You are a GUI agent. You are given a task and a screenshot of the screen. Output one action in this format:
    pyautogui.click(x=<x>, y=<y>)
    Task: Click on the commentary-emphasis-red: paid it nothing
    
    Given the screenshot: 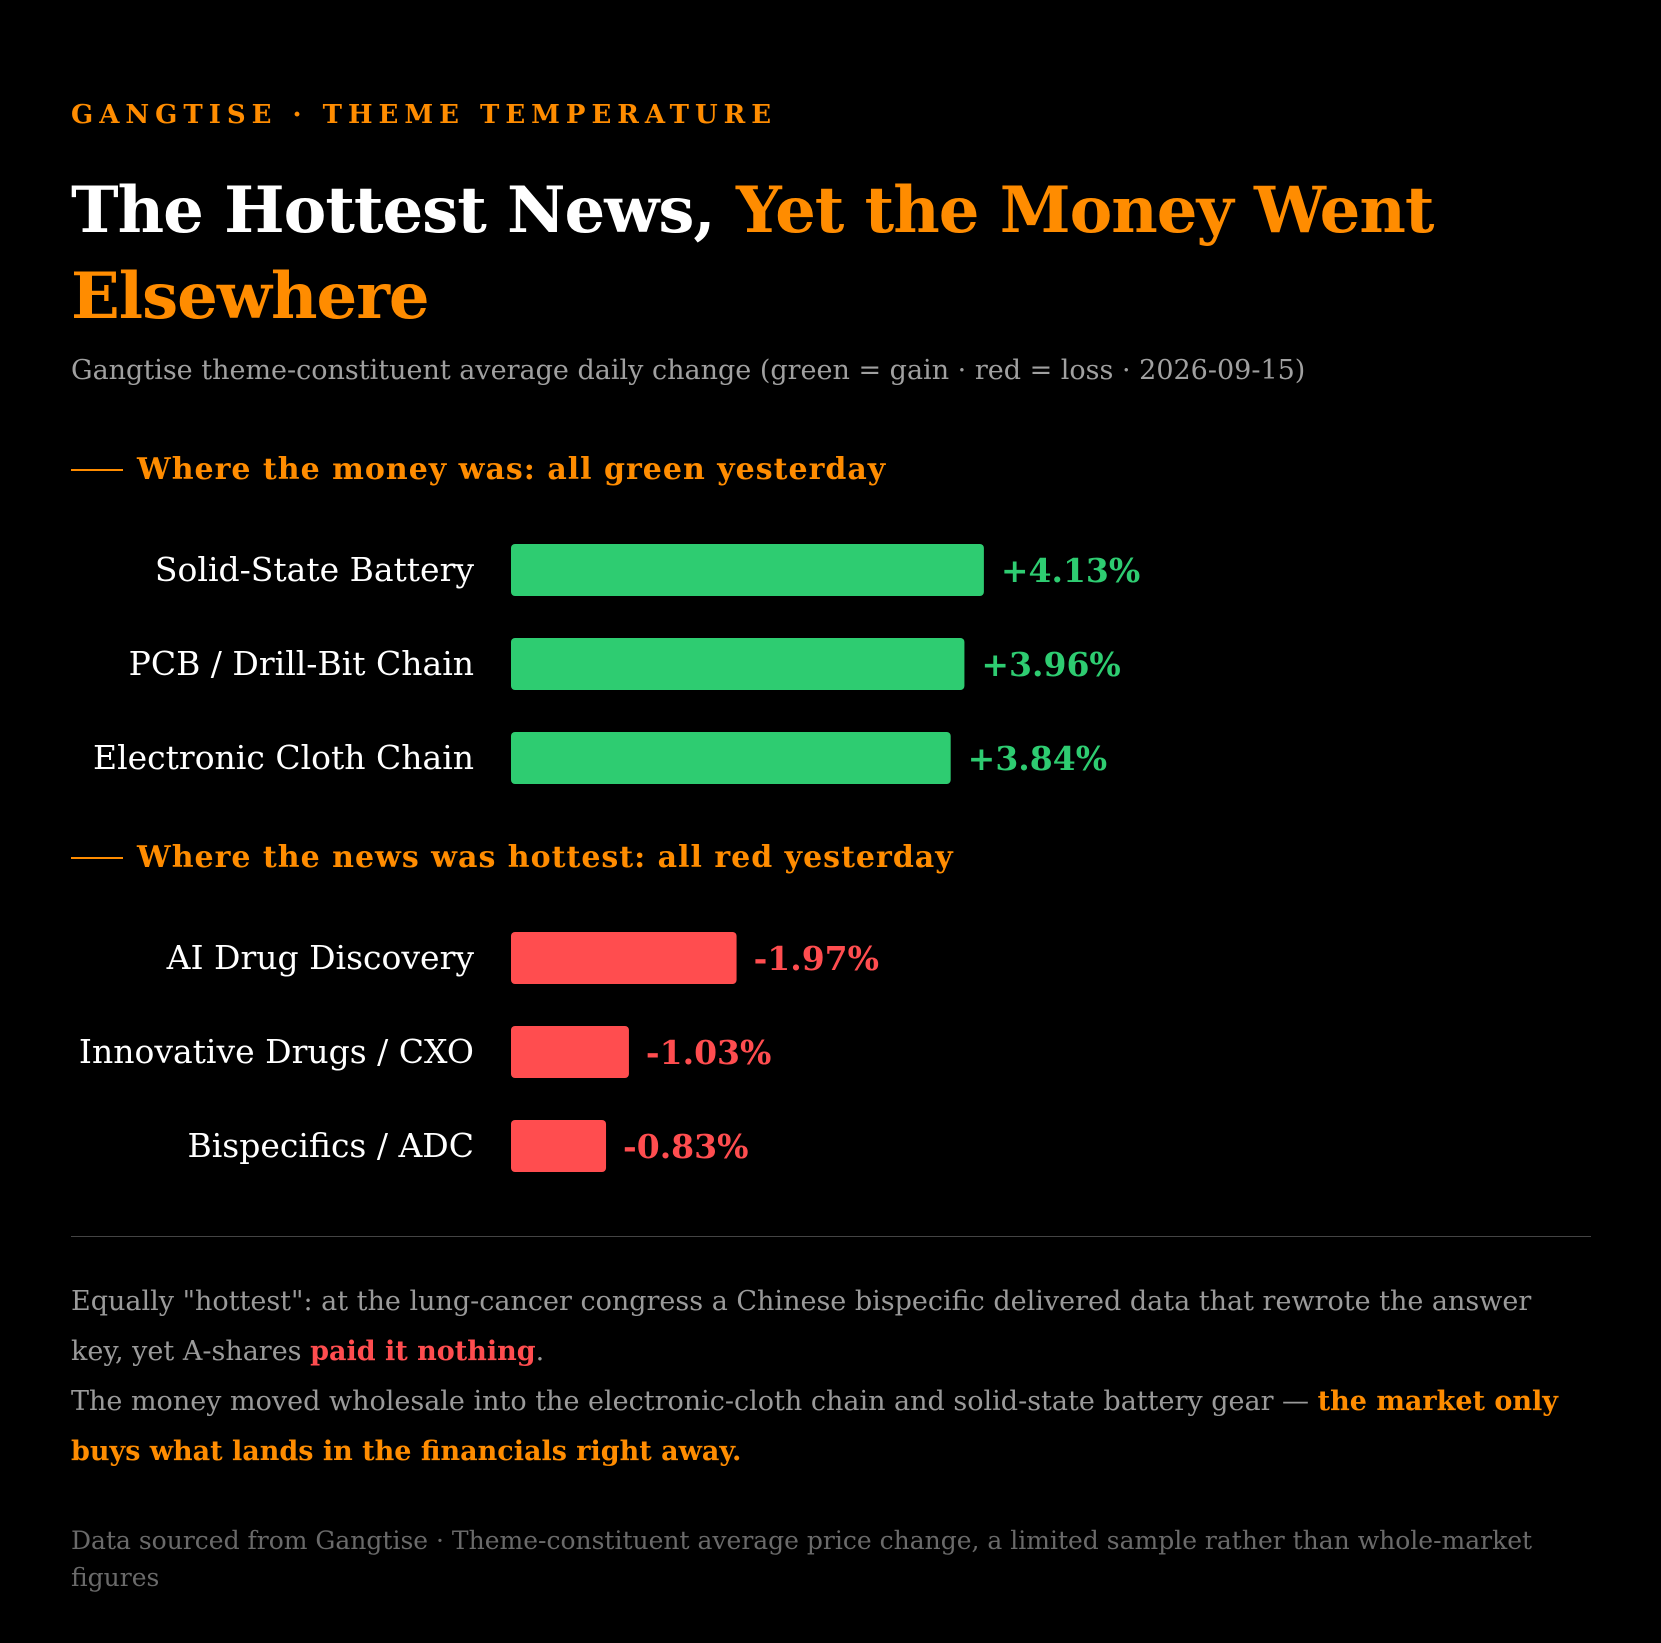 What is the action you would take?
    pyautogui.click(x=423, y=1351)
    